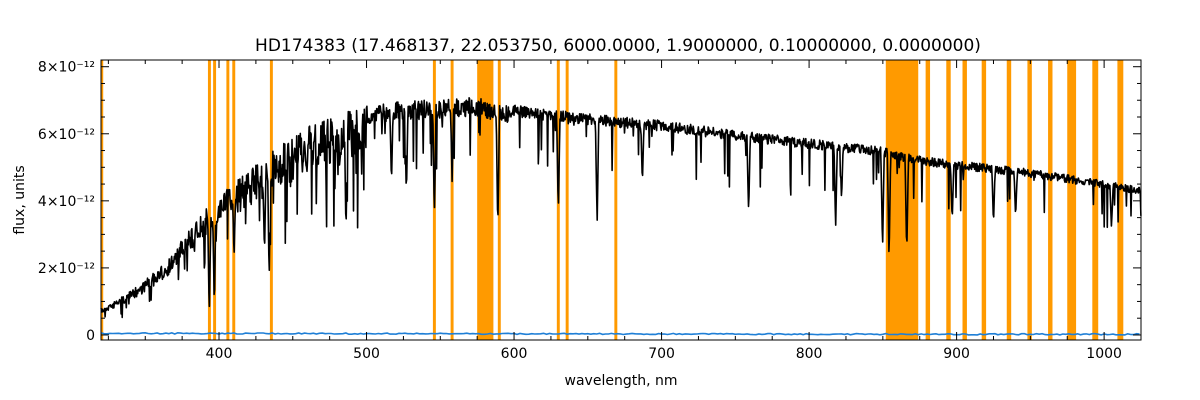 This screenshot has width=1200, height=400. I want to click on error-series, so click(620, 333).